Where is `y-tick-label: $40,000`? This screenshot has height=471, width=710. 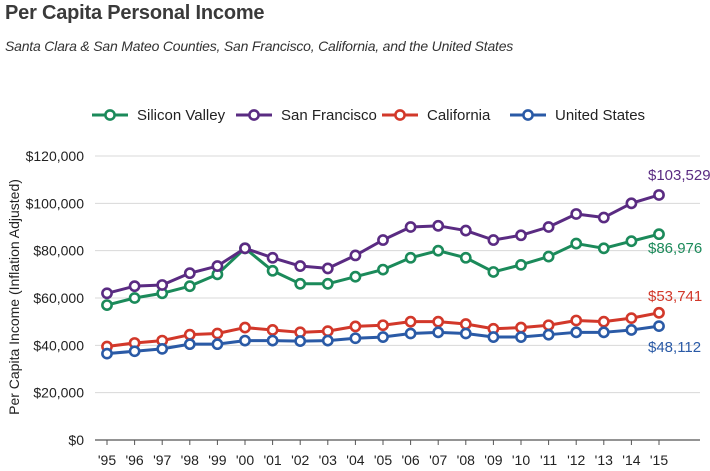 y-tick-label: $40,000 is located at coordinates (58, 345).